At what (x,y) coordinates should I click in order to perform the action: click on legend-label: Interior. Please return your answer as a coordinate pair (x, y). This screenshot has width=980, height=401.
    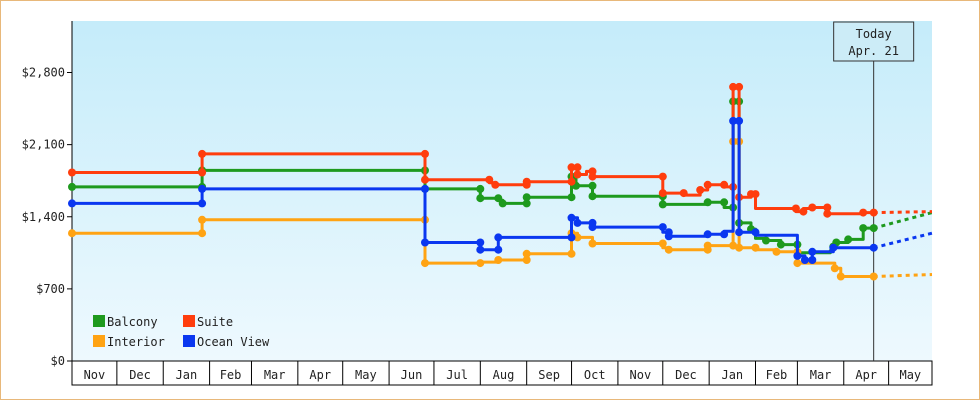
    Looking at the image, I should click on (136, 342).